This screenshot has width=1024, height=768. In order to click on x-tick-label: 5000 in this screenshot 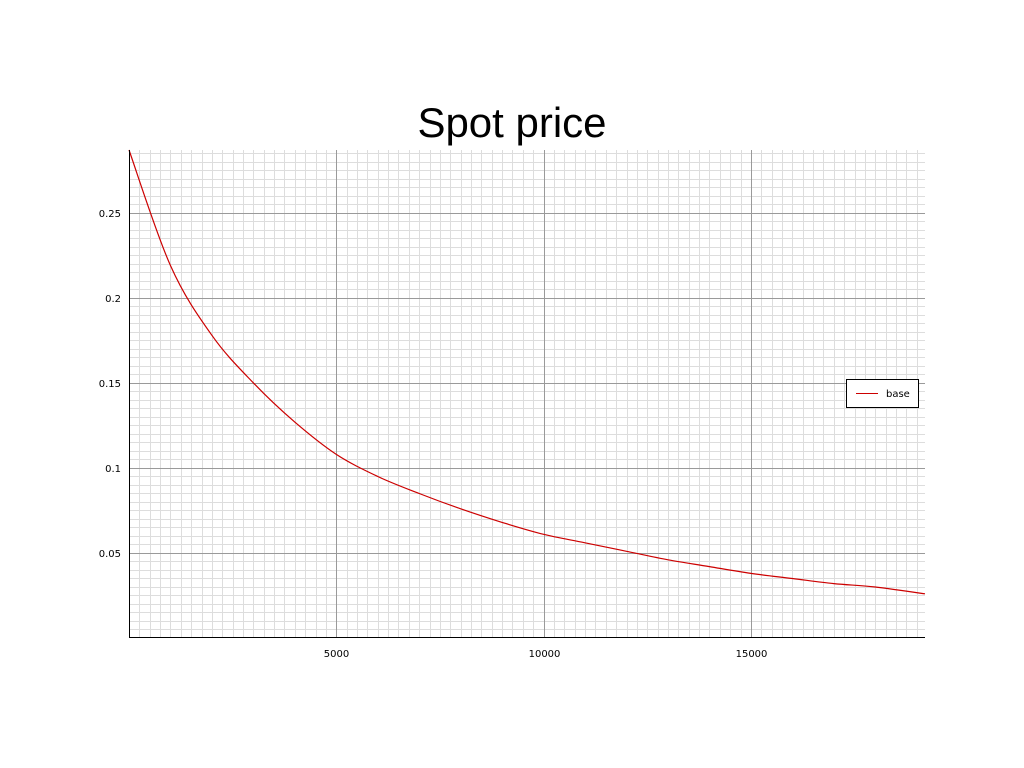, I will do `click(336, 654)`.